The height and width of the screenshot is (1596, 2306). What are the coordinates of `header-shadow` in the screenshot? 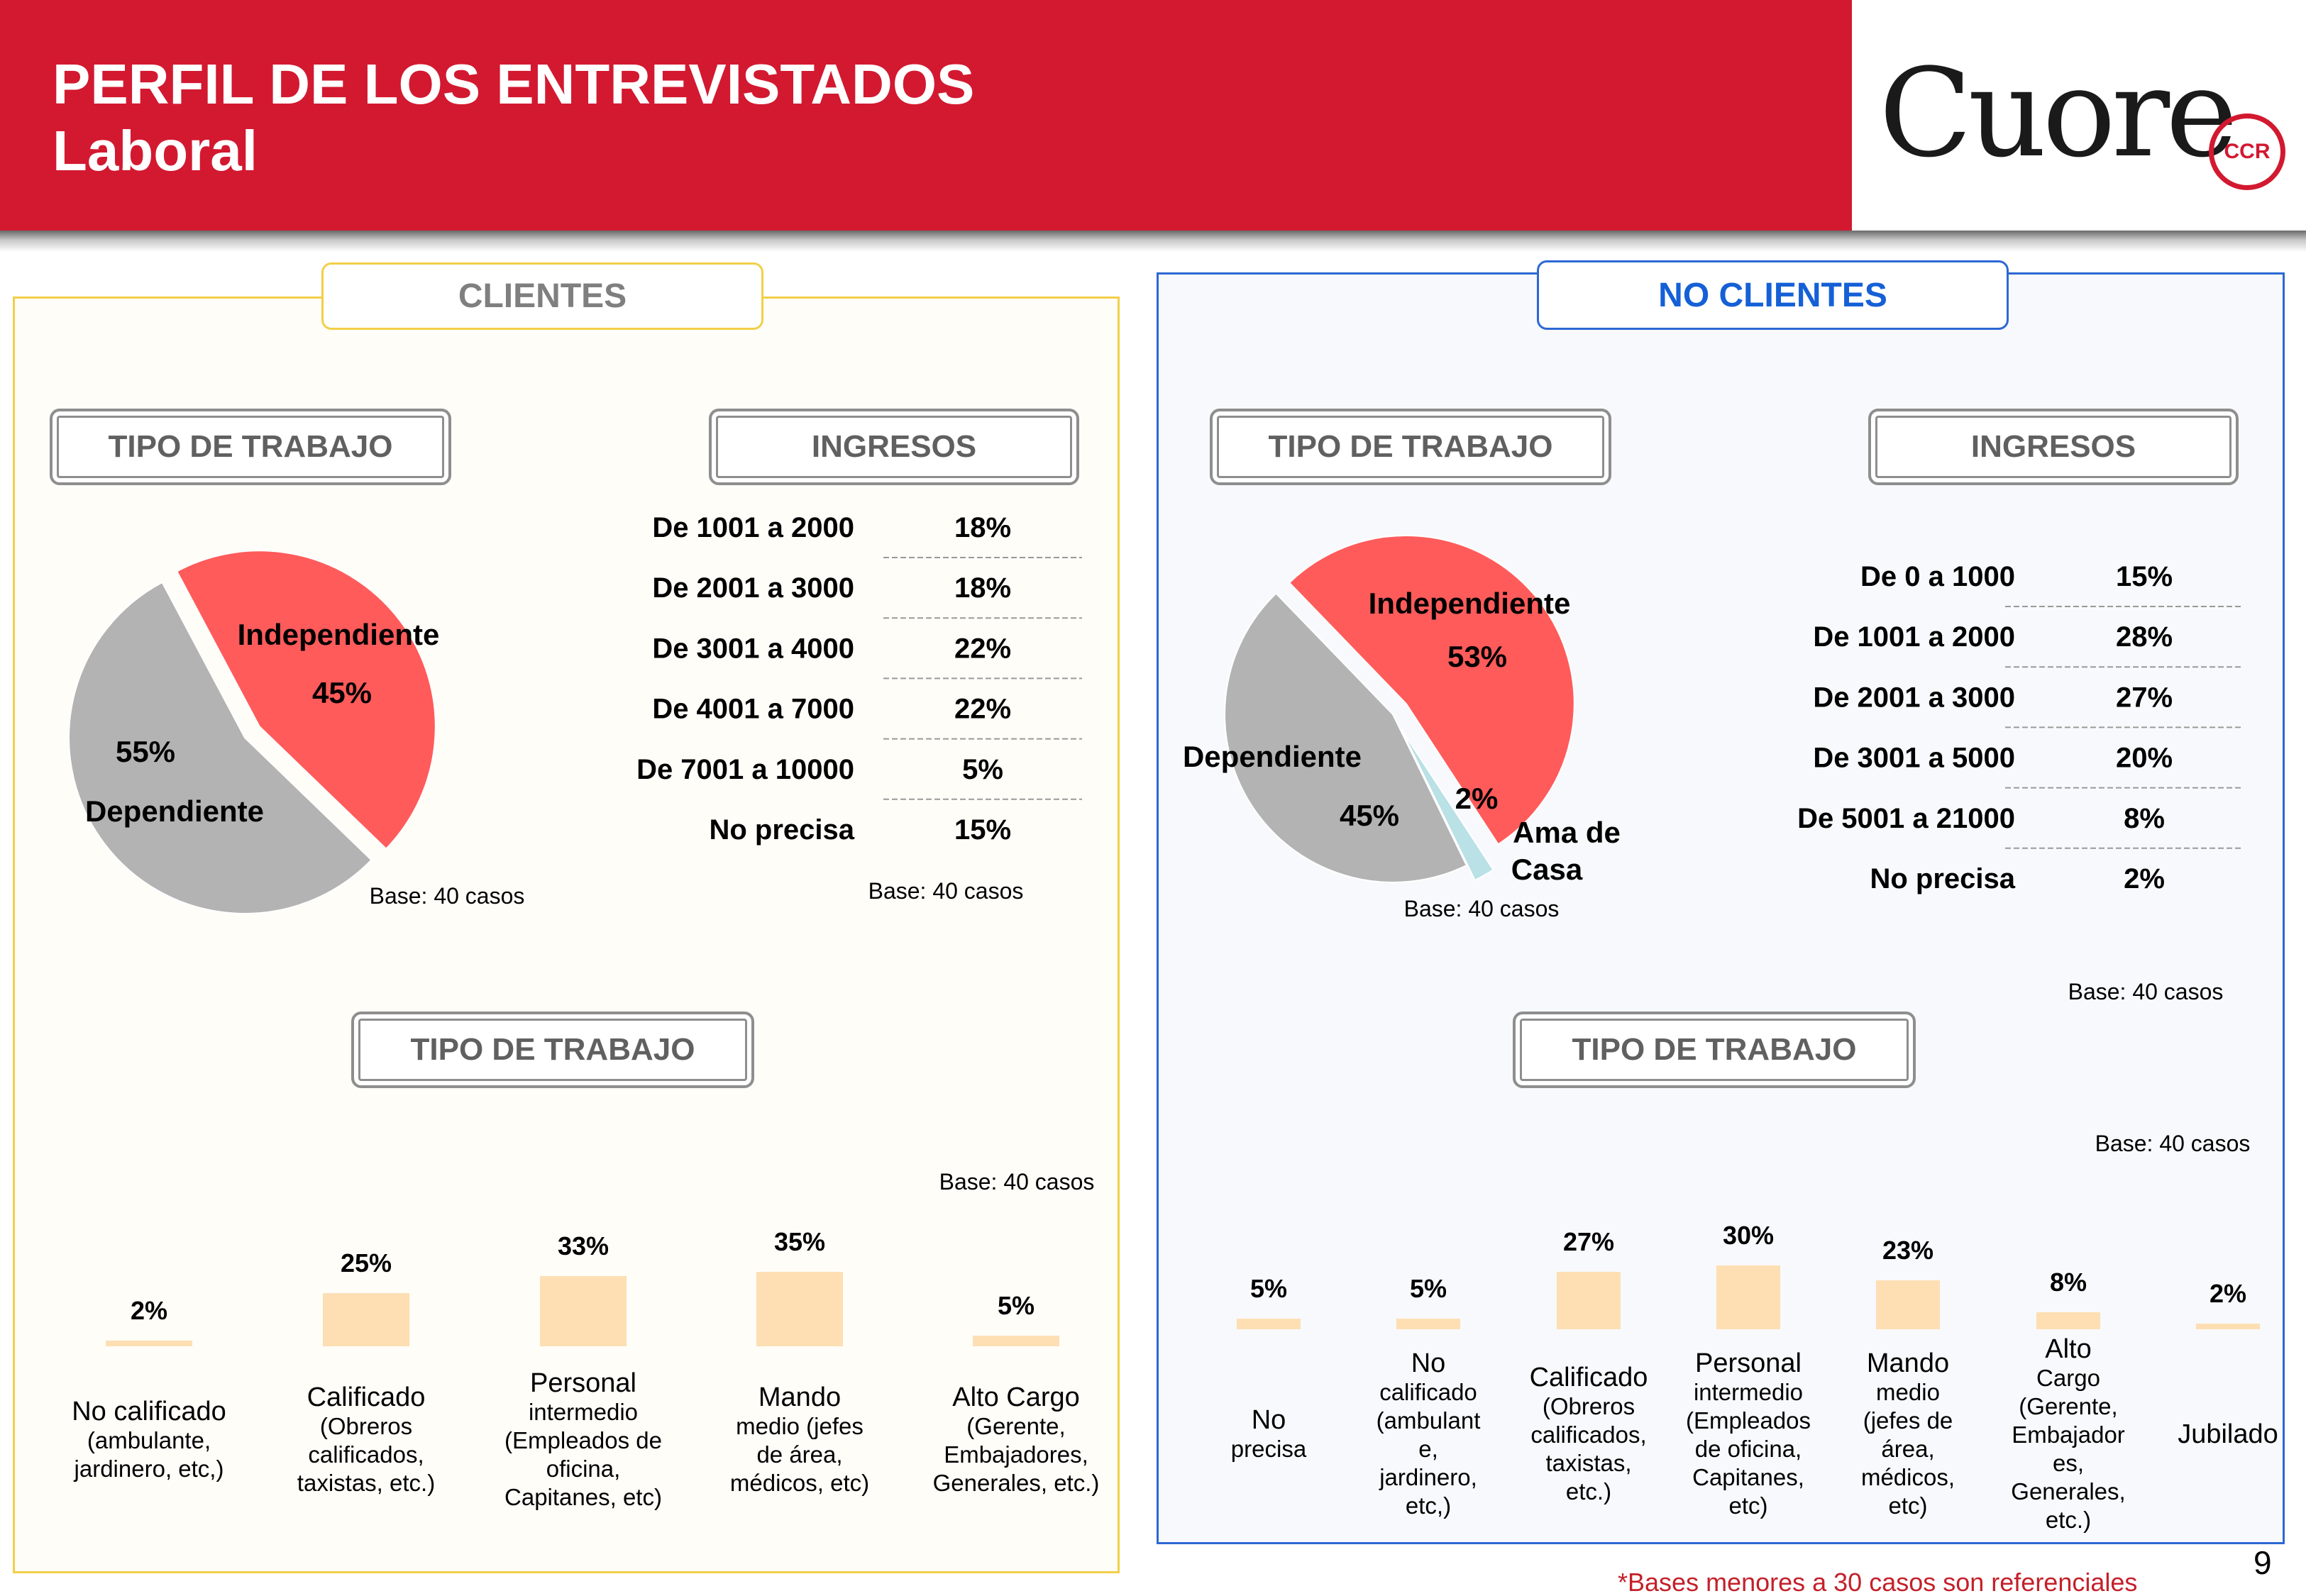 It's located at (1153, 242).